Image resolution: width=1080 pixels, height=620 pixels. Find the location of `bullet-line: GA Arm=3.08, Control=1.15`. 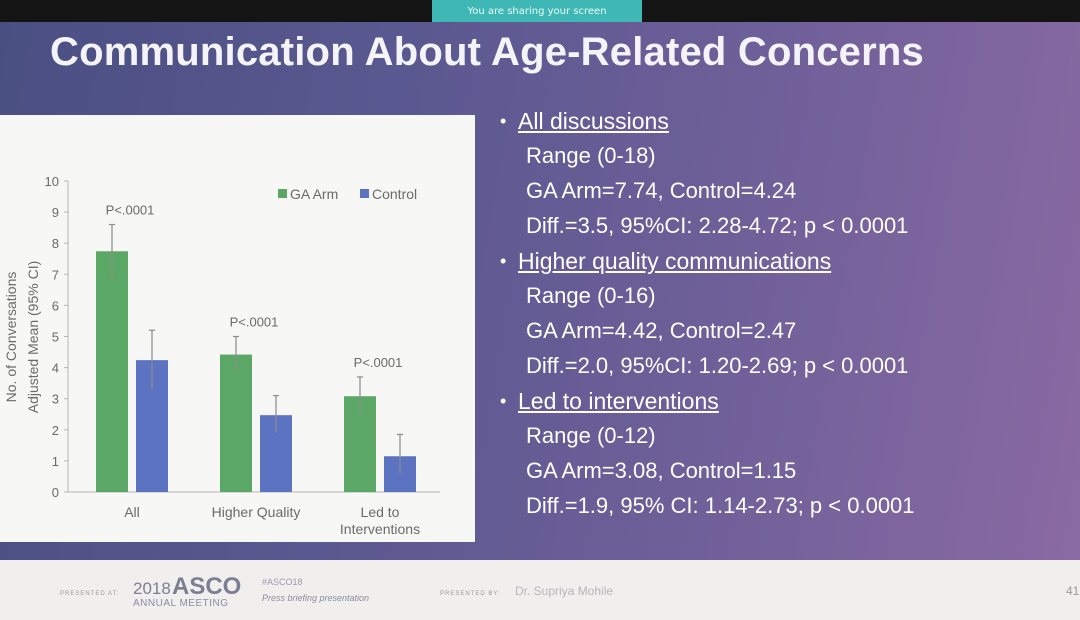

bullet-line: GA Arm=3.08, Control=1.15 is located at coordinates (661, 470).